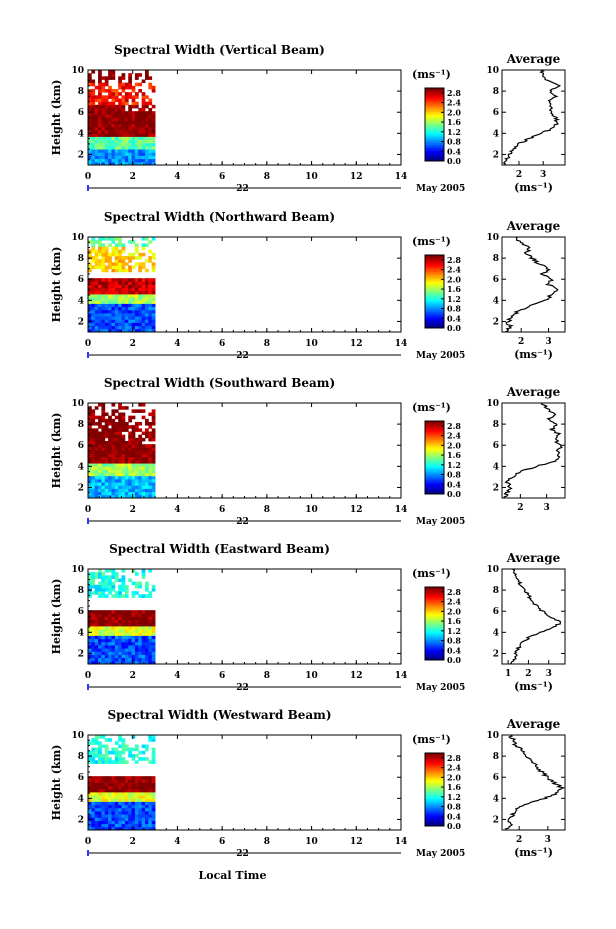 The height and width of the screenshot is (929, 616). What do you see at coordinates (222, 842) in the screenshot?
I see `x-tick-label: 6` at bounding box center [222, 842].